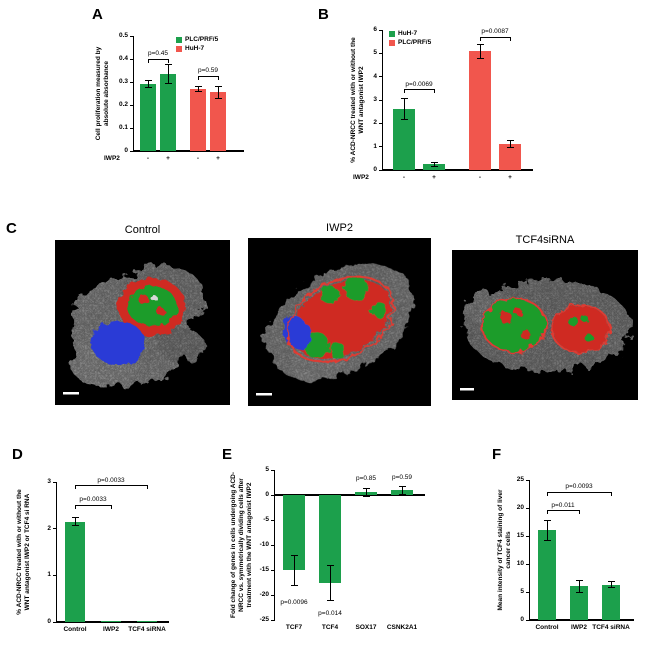 The width and height of the screenshot is (660, 663). What do you see at coordinates (520, 563) in the screenshot?
I see `y-tick-label: 10` at bounding box center [520, 563].